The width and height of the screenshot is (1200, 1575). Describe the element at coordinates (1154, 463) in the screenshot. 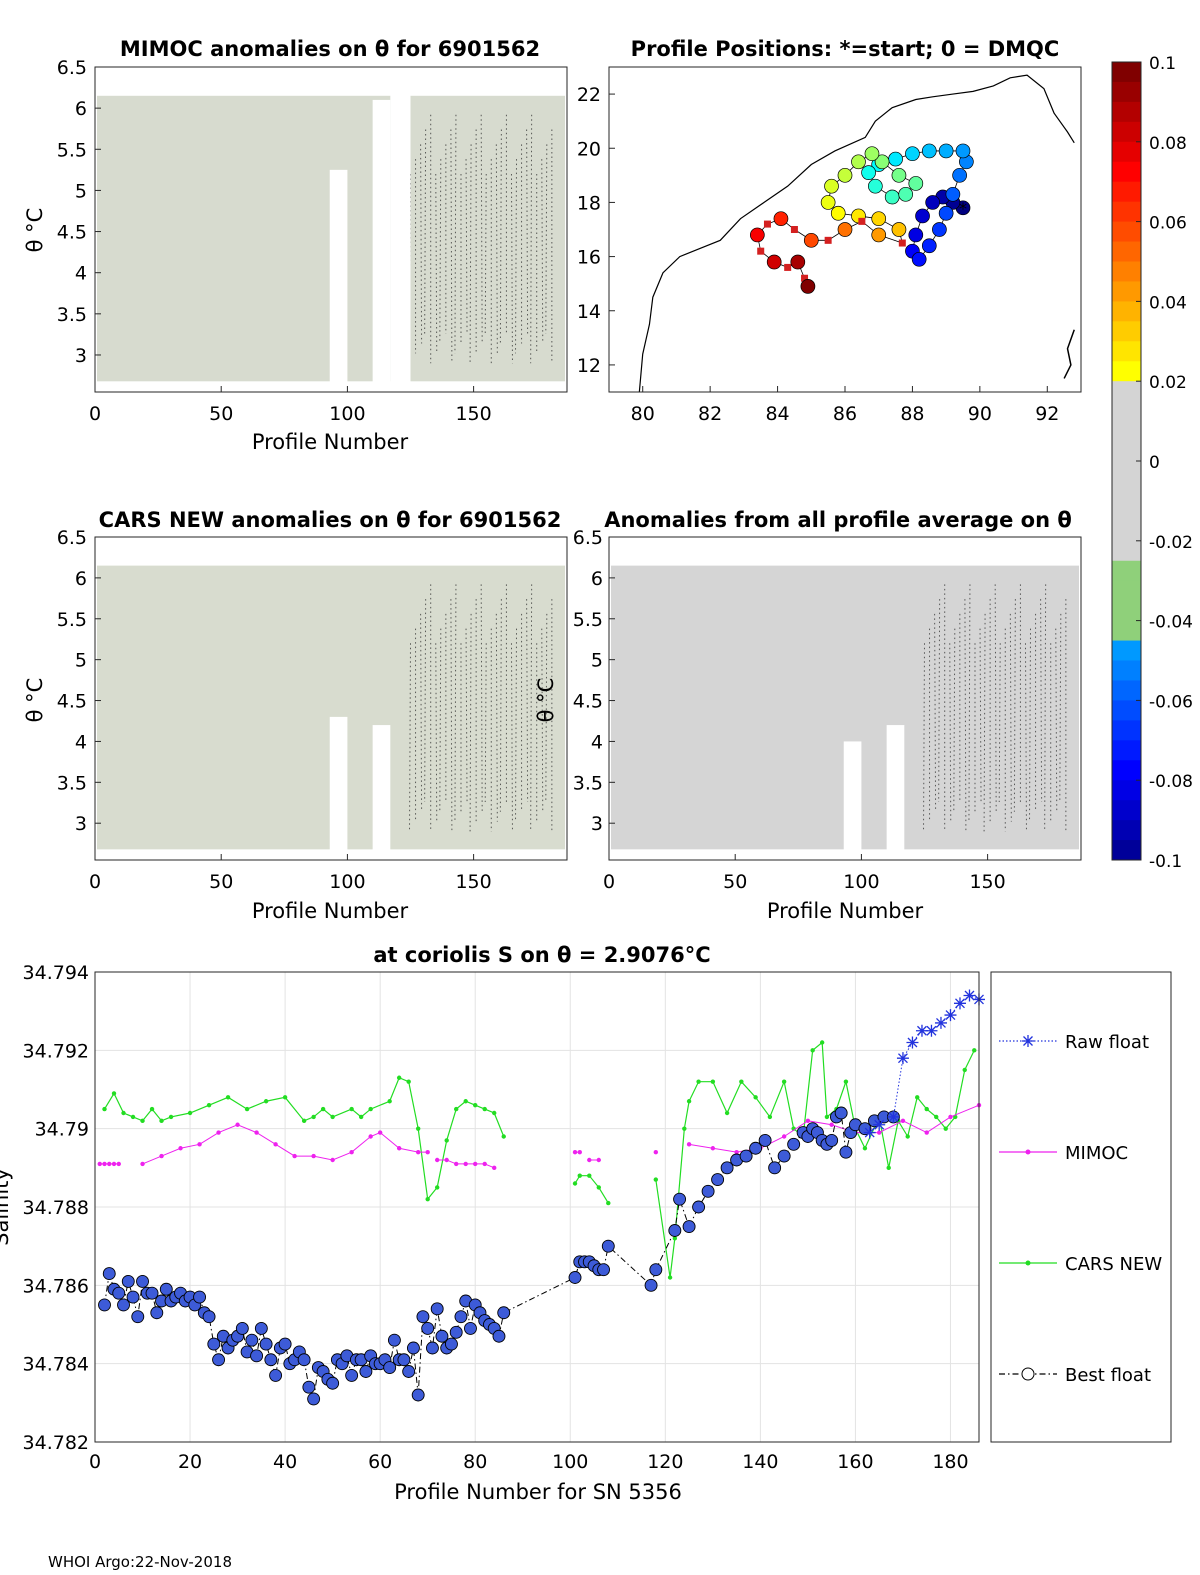

I see `colorbar-tick-label: 0` at that location.